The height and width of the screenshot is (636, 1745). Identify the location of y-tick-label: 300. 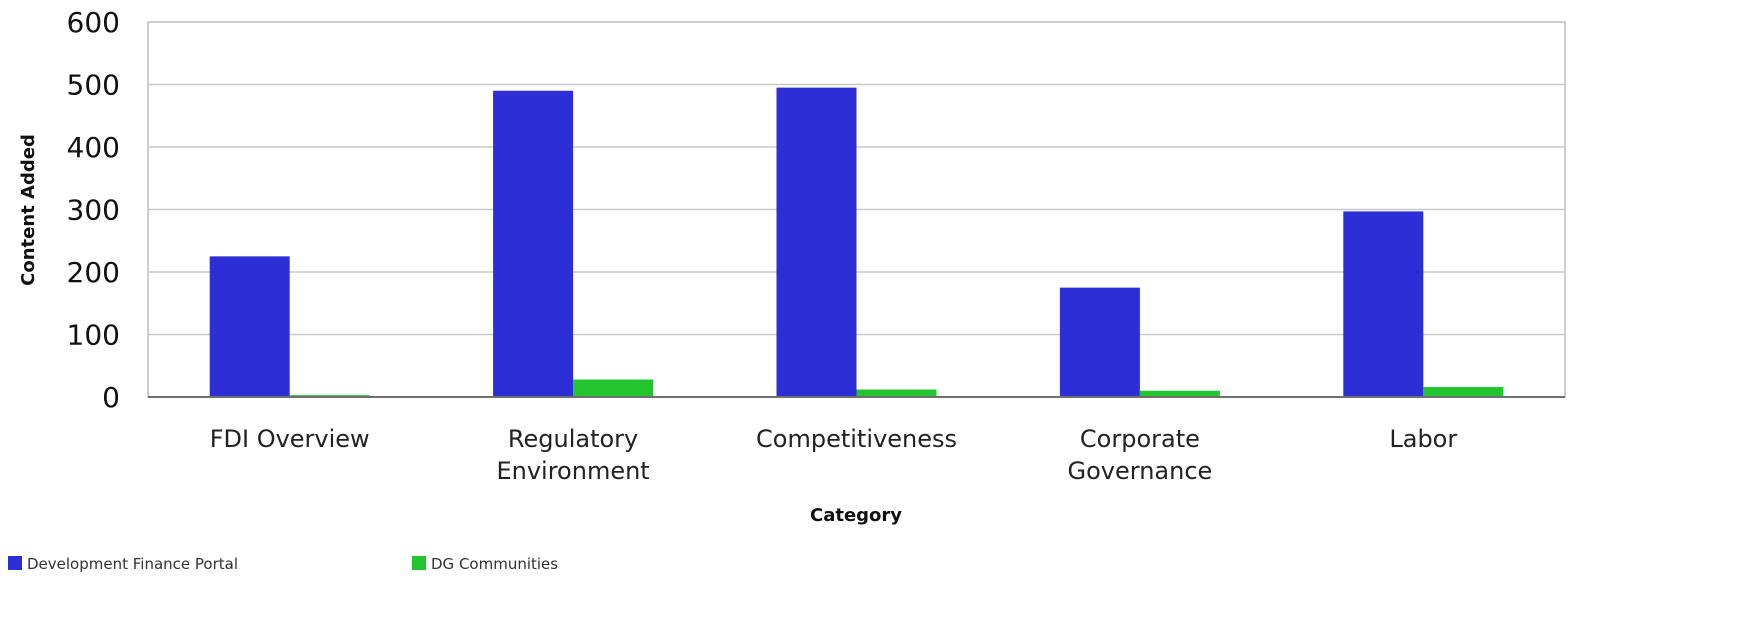
(93, 210).